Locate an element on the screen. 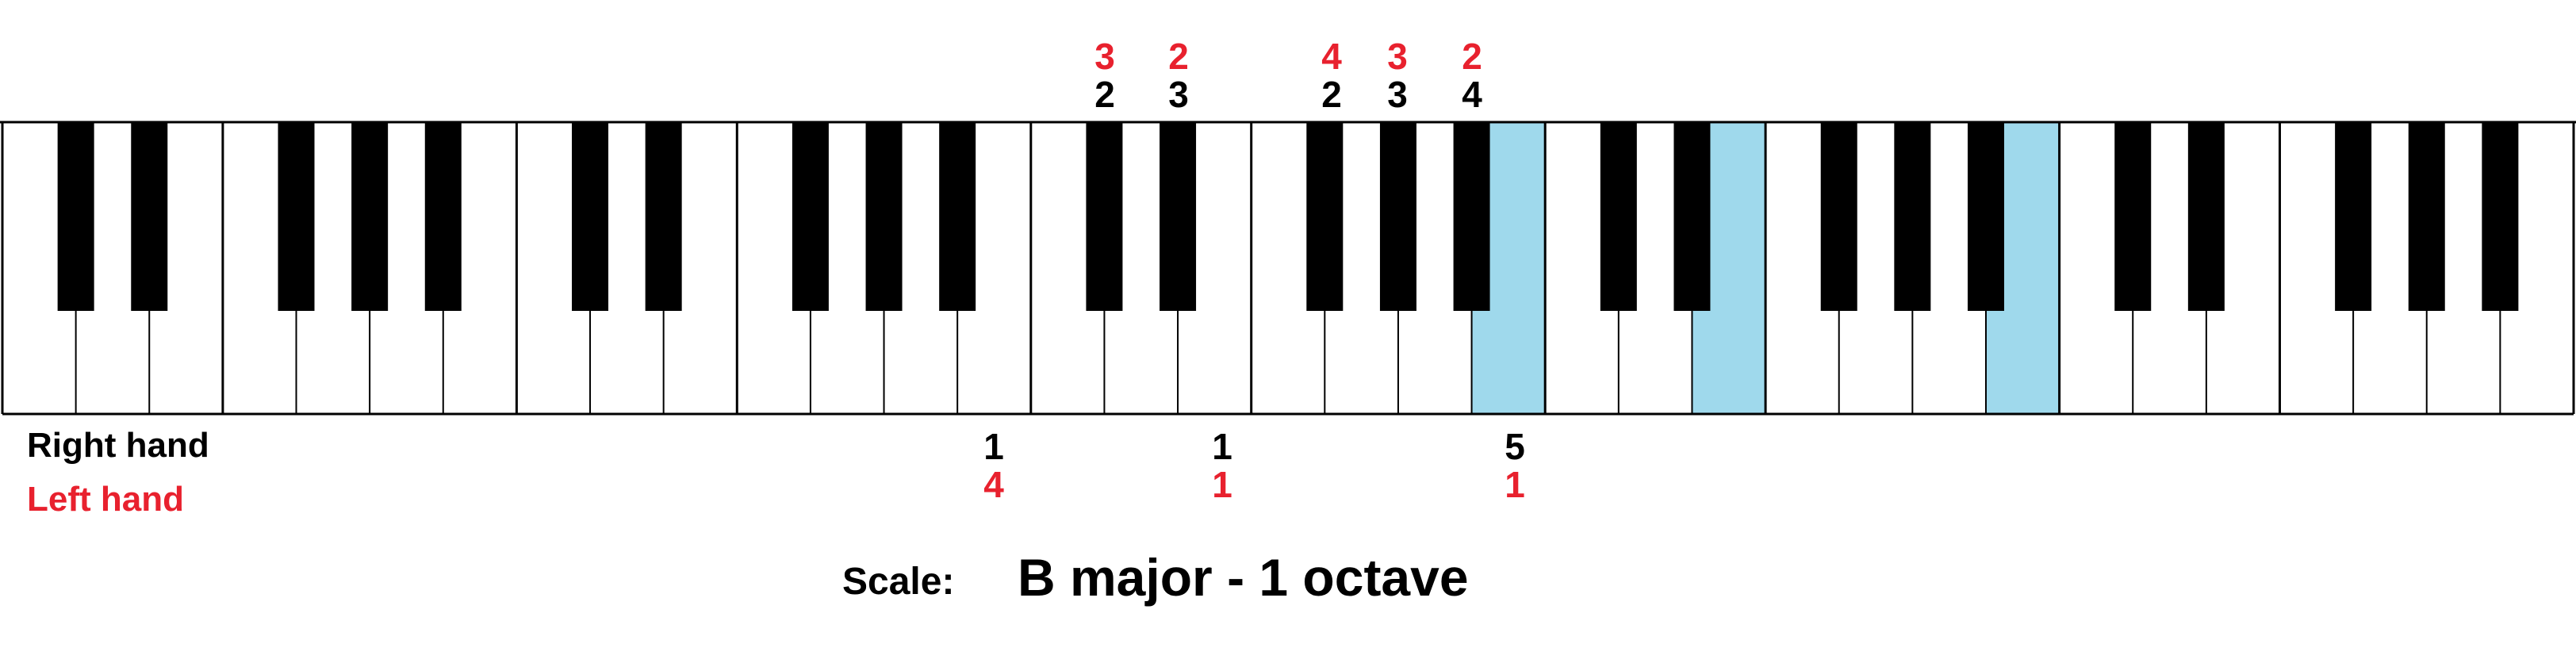 The image size is (2576, 663). lh-finger-a-sharp: 2 is located at coordinates (1472, 56).